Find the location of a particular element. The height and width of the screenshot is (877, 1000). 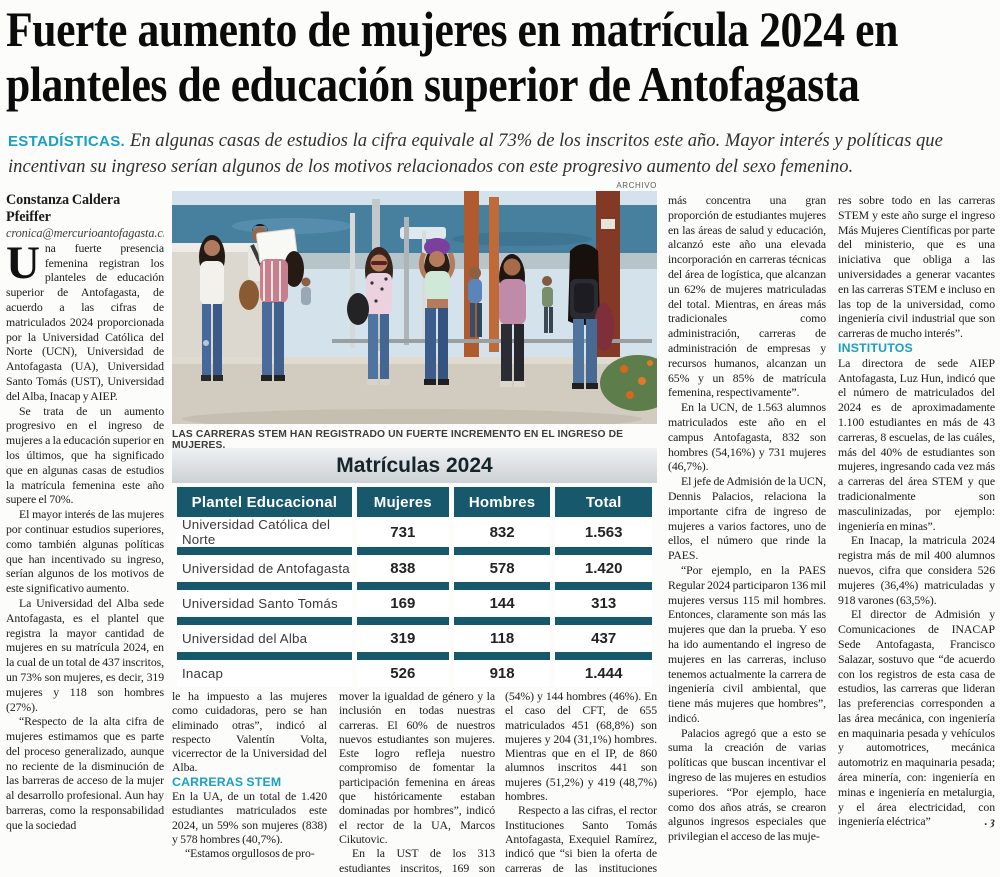

table-cell: 437 is located at coordinates (603, 638).